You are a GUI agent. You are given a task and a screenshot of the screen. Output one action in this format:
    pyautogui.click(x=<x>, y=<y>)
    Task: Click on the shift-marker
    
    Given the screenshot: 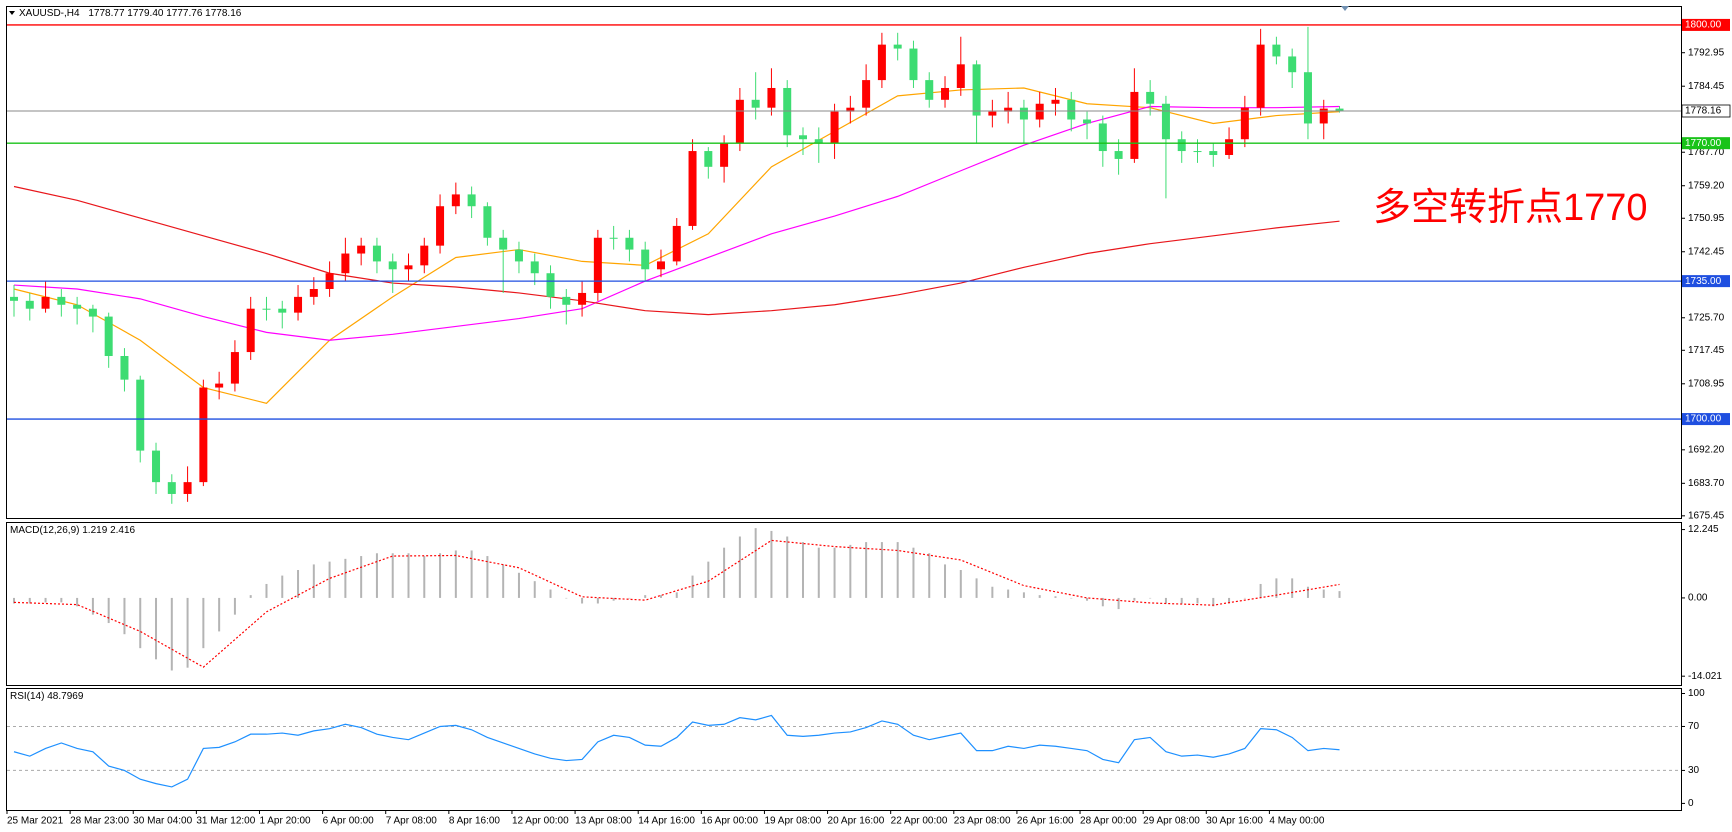 What is the action you would take?
    pyautogui.click(x=1345, y=8)
    